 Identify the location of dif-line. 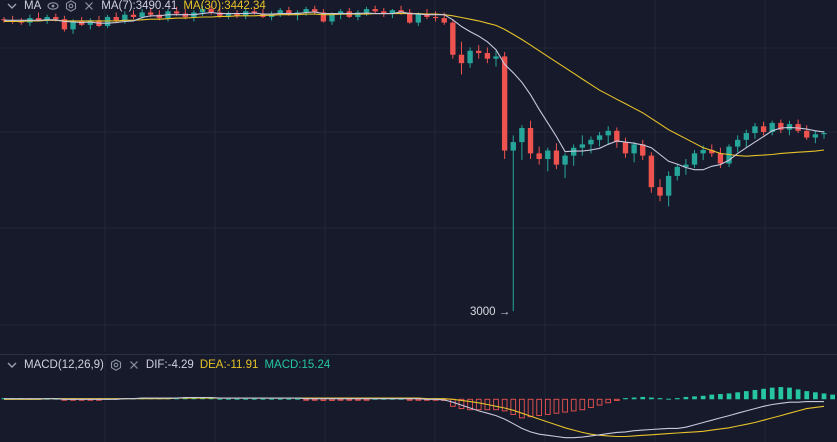
(414, 417).